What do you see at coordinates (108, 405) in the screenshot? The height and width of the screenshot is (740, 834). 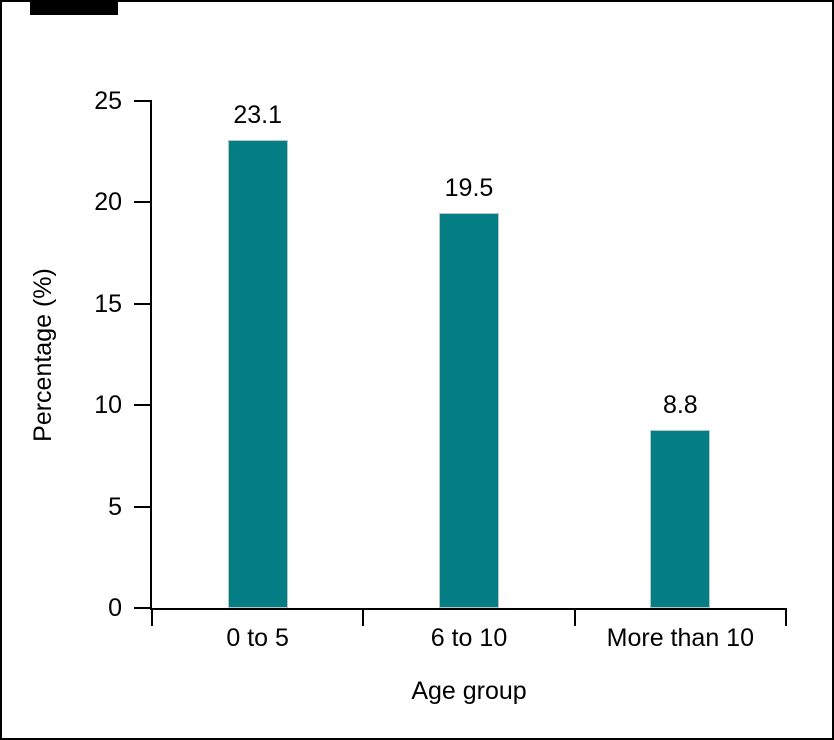 I see `y-tick-label: 10` at bounding box center [108, 405].